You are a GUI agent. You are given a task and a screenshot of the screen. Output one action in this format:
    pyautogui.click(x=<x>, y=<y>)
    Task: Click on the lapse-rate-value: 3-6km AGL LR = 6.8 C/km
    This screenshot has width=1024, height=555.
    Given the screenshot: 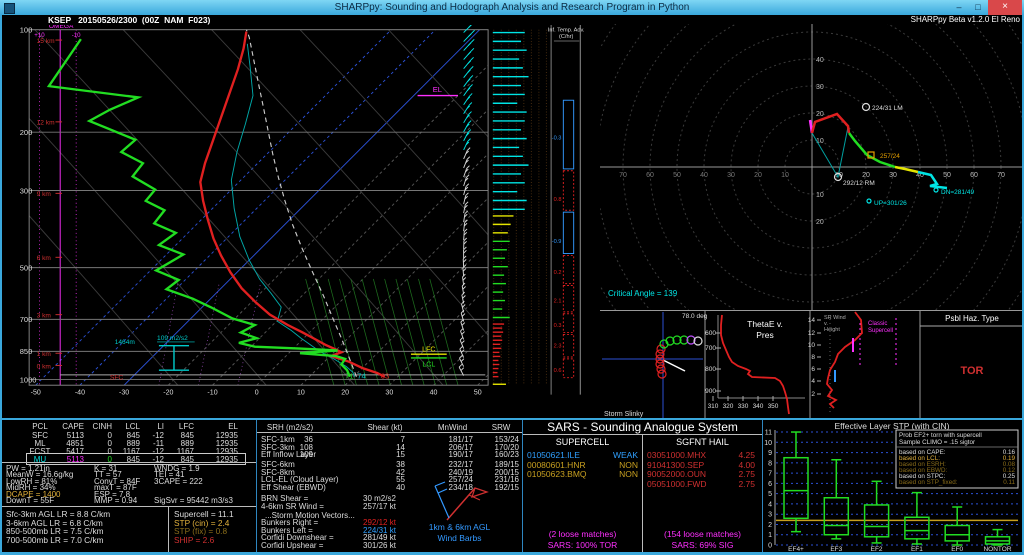 What is the action you would take?
    pyautogui.click(x=54, y=522)
    